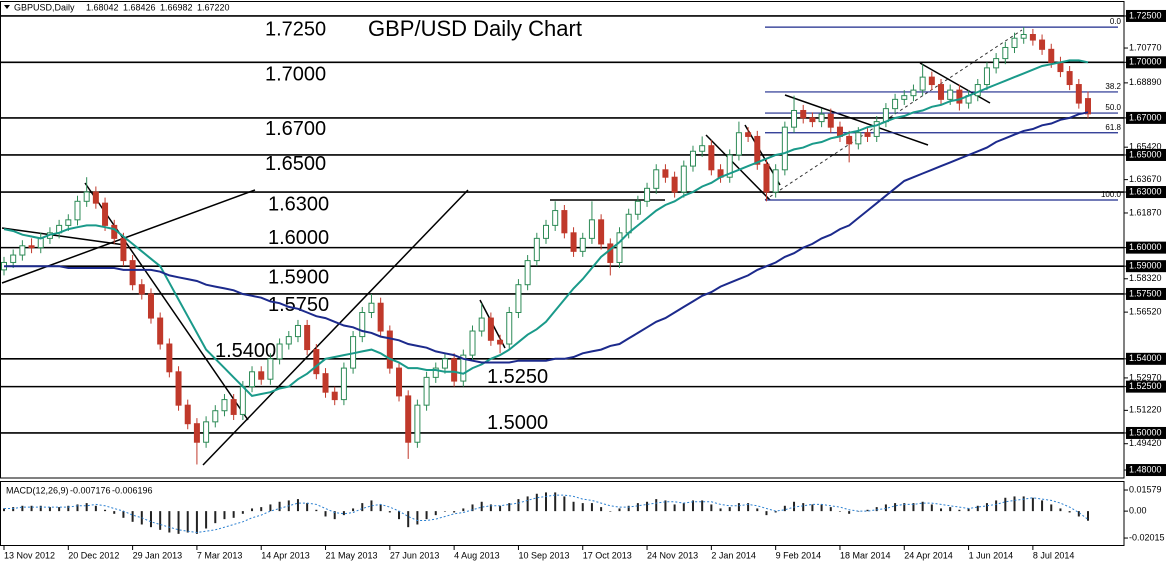 Image resolution: width=1166 pixels, height=563 pixels. What do you see at coordinates (298, 305) in the screenshot?
I see `level-label: 1.5750` at bounding box center [298, 305].